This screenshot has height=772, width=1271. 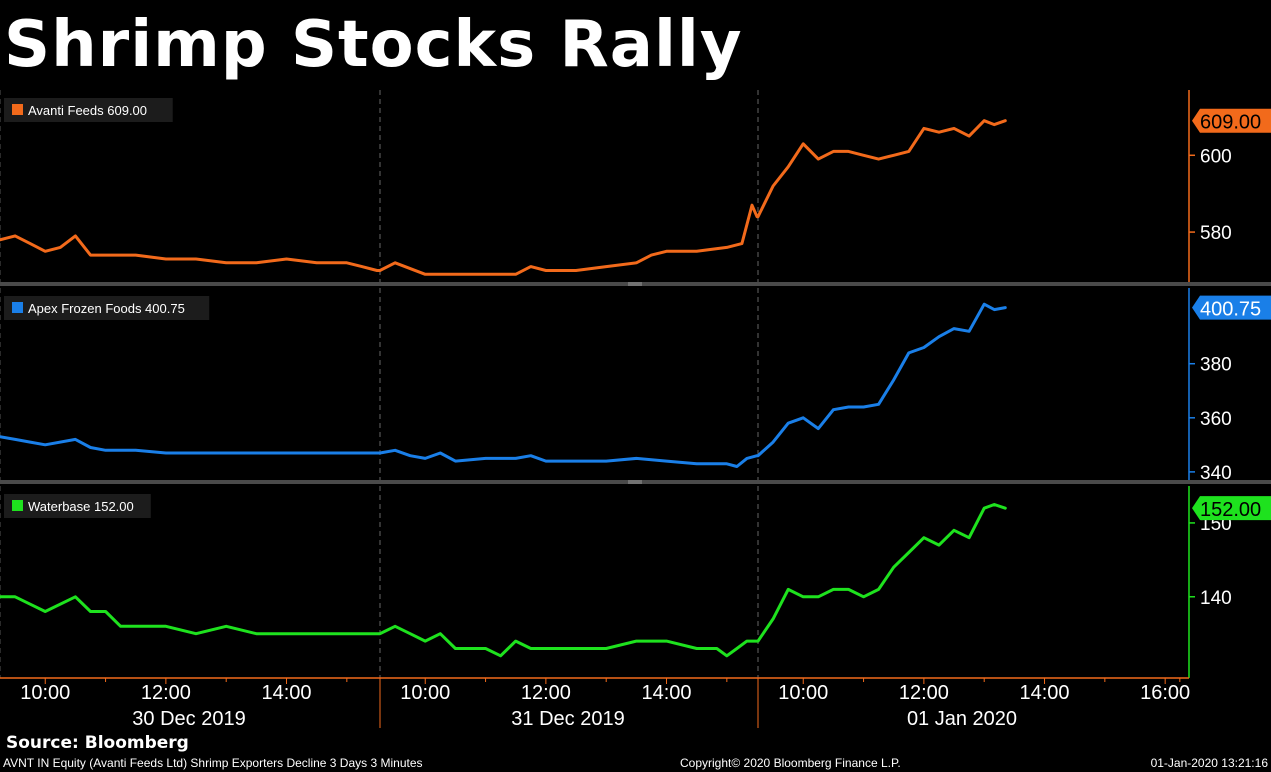 I want to click on chart-title: Shrimp Stocks Rally, so click(x=373, y=45).